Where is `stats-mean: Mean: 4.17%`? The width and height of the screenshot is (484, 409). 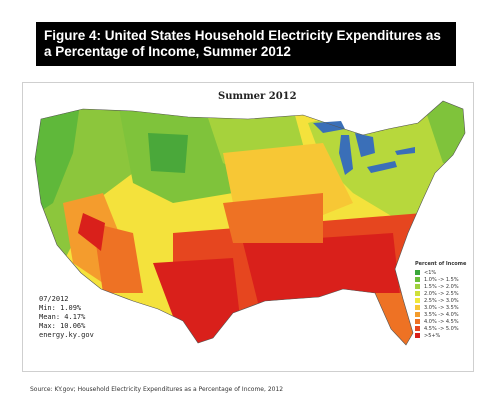
stats-mean: Mean: 4.17% is located at coordinates (62, 317).